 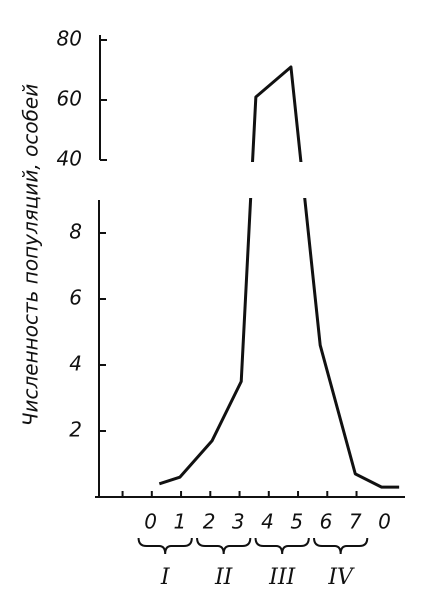 I want to click on x-tick-label: 1, so click(x=179, y=522).